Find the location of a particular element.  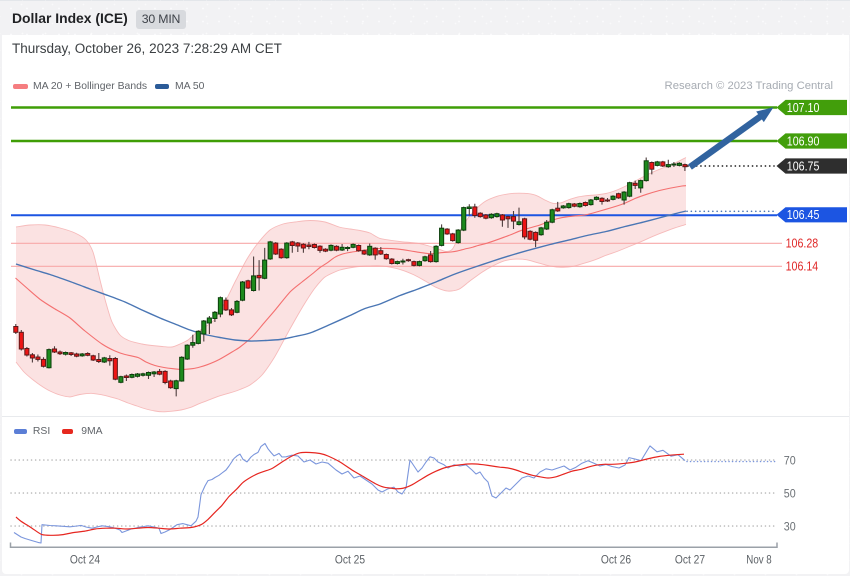

svg-text: 106.45 is located at coordinates (803, 215).